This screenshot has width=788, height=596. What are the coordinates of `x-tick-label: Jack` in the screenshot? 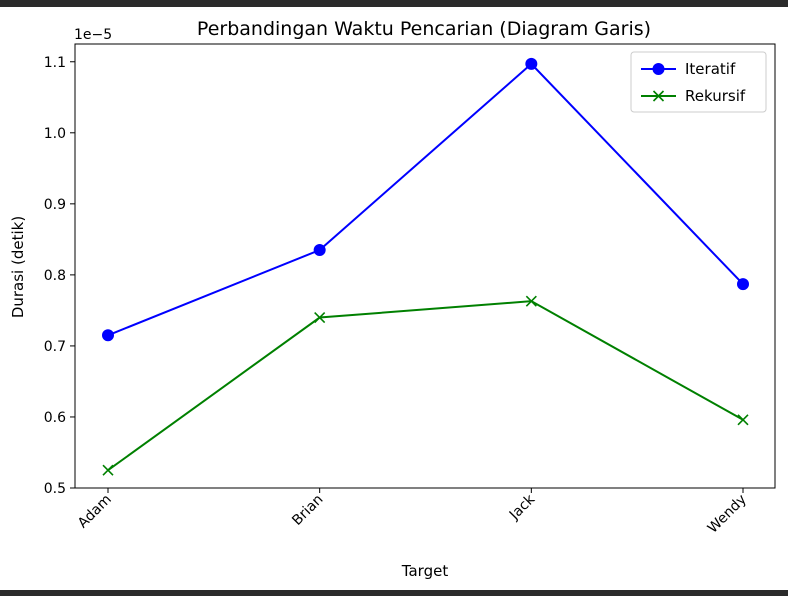 It's located at (522, 507).